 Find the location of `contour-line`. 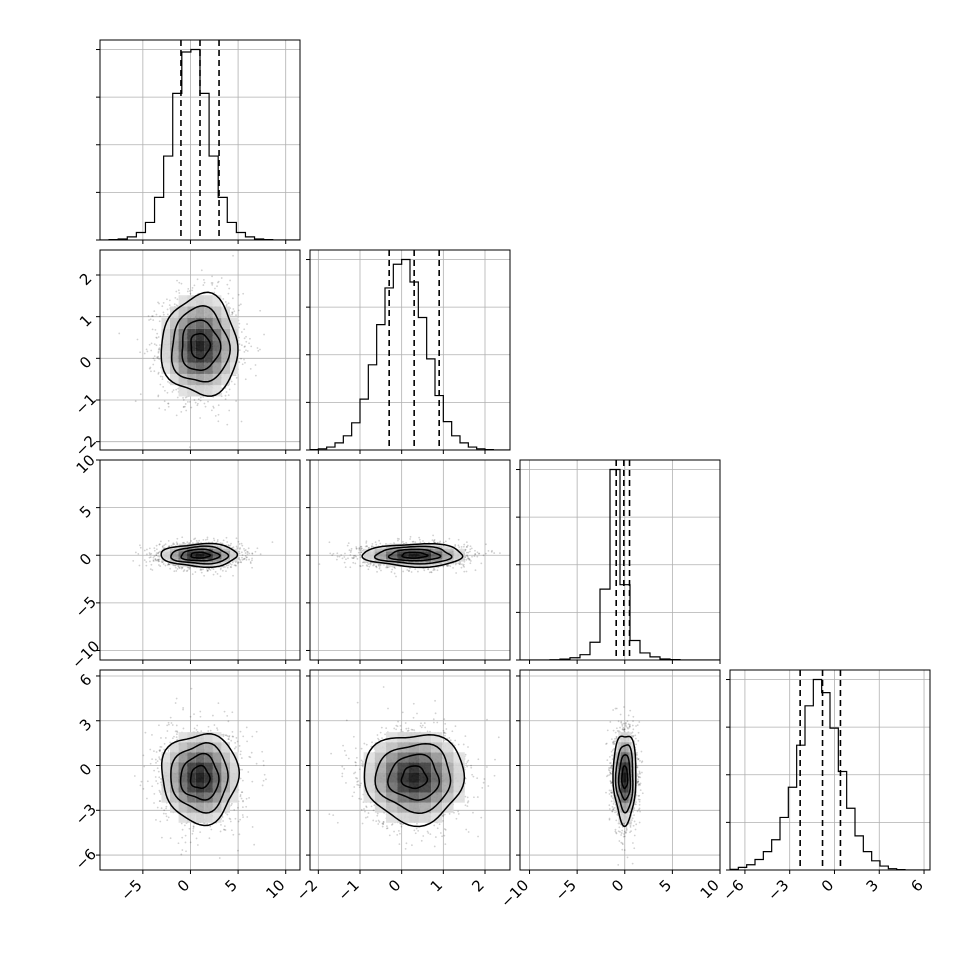

contour-line is located at coordinates (201, 346).